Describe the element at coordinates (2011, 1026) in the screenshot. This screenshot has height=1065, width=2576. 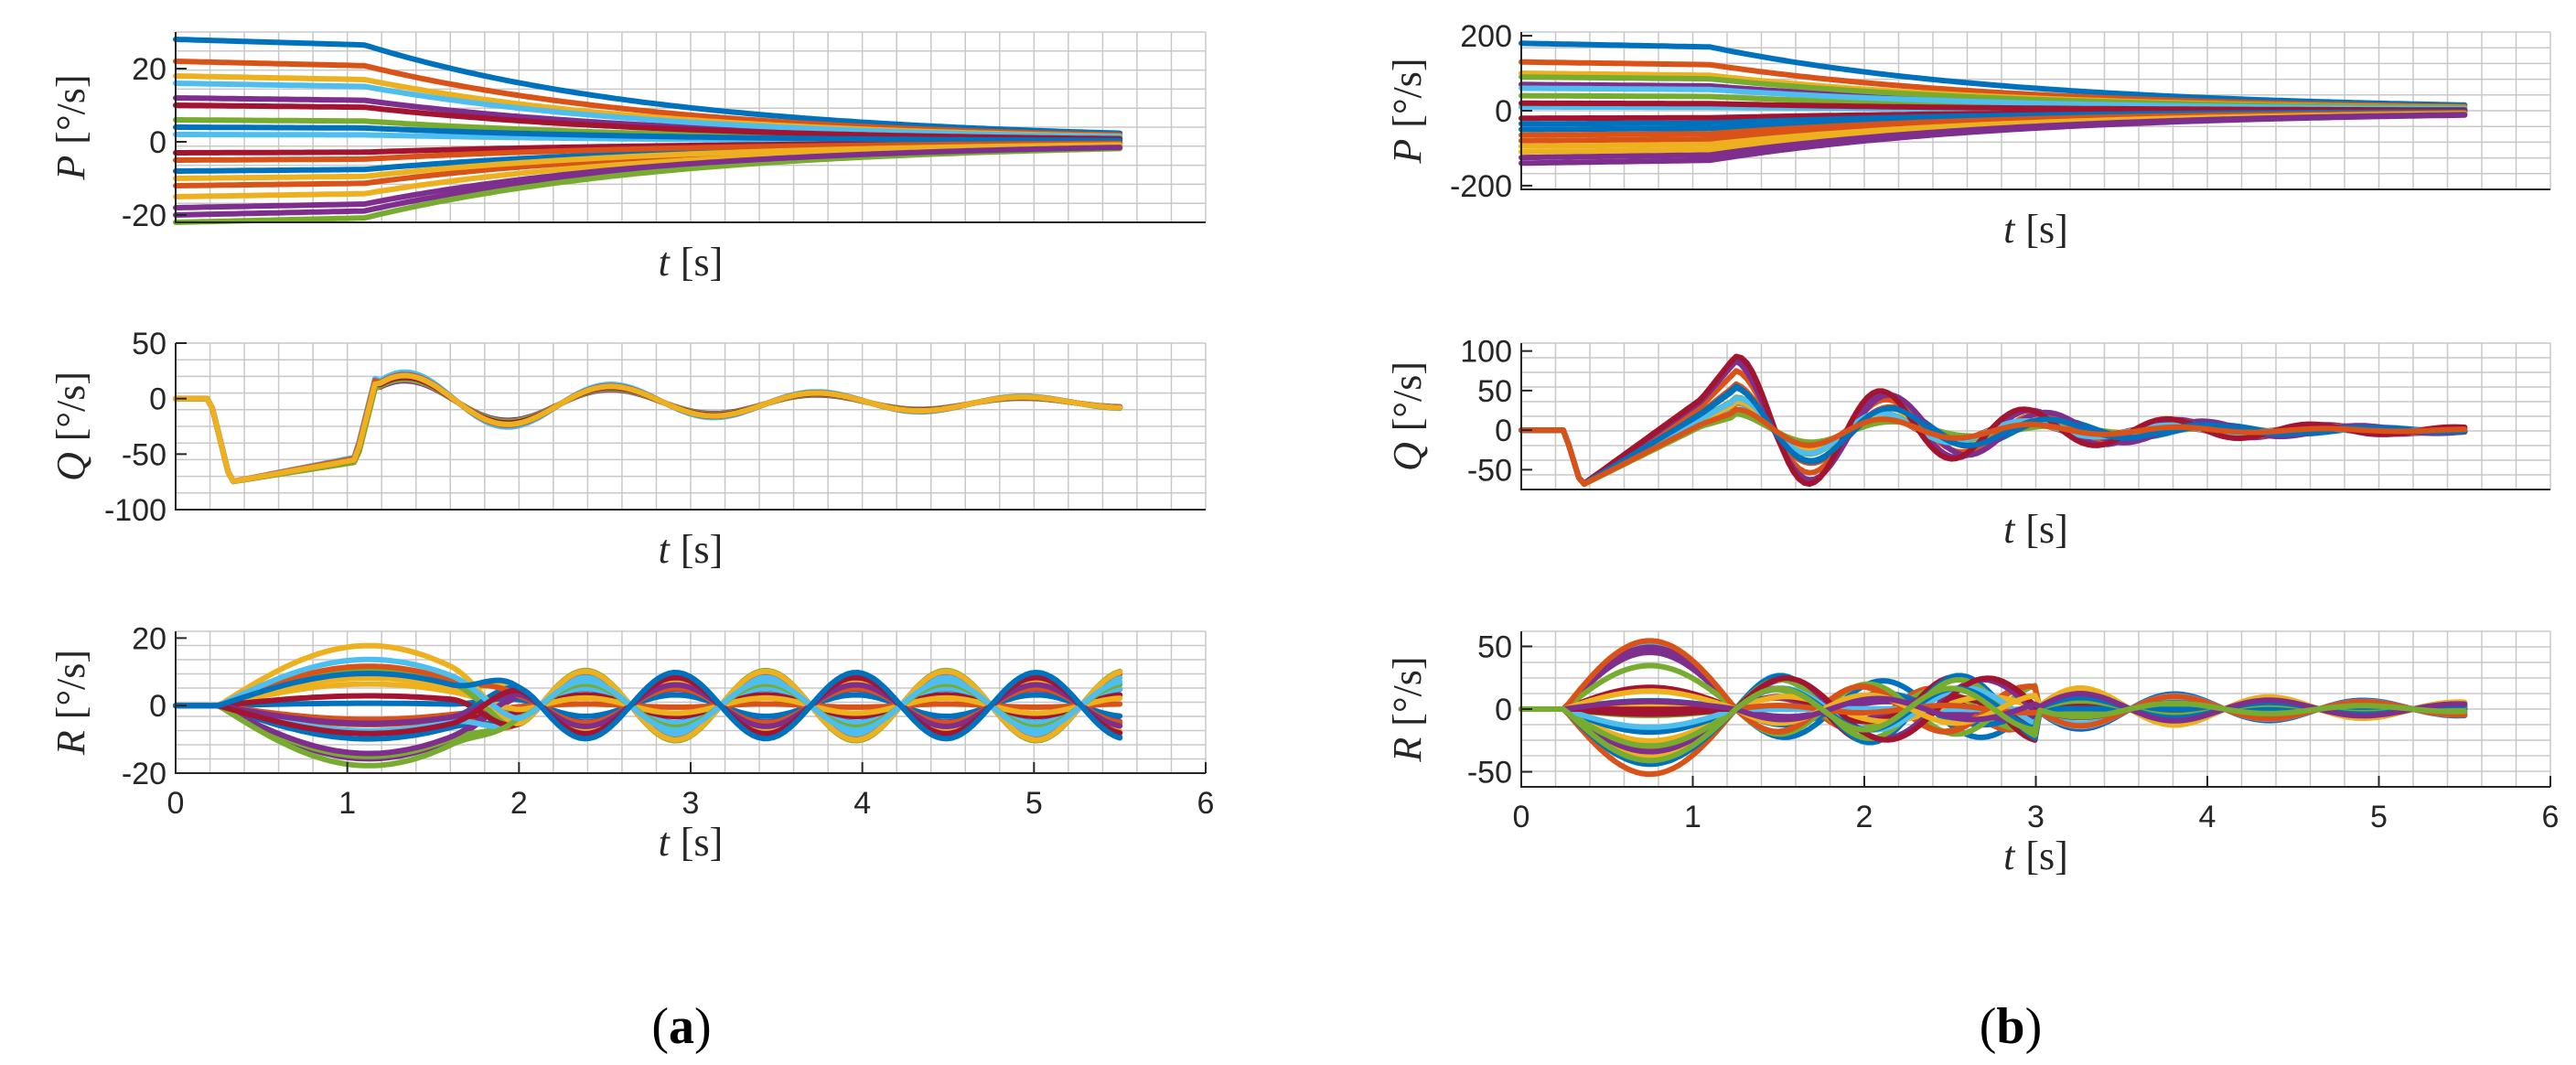
I see `caption-b: (b)` at that location.